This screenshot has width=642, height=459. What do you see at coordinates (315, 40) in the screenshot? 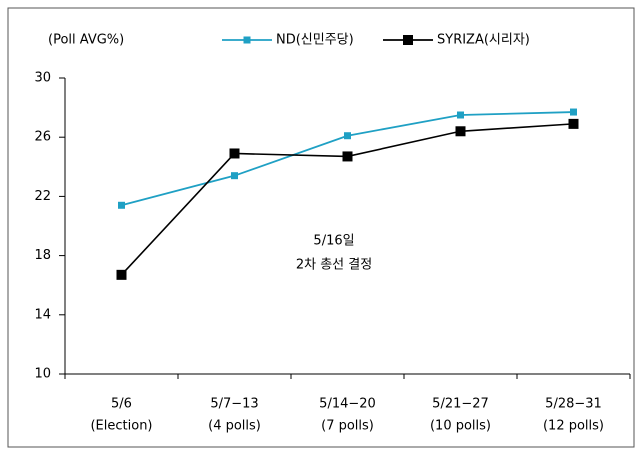
I see `legend-label: ND(신민주당)` at bounding box center [315, 40].